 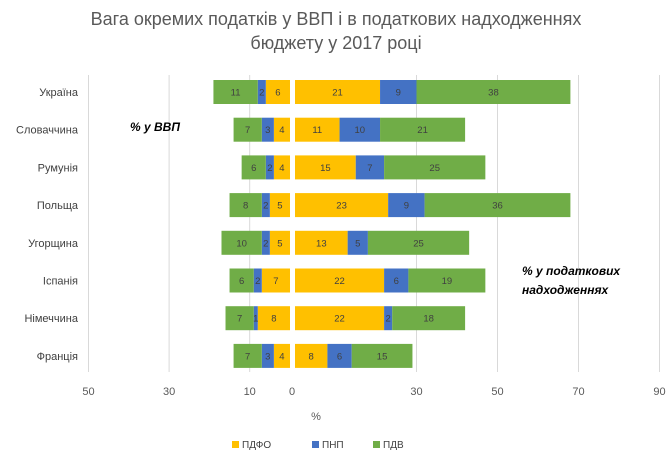 I want to click on data-label-left-пнп-2: 2, so click(x=269, y=168).